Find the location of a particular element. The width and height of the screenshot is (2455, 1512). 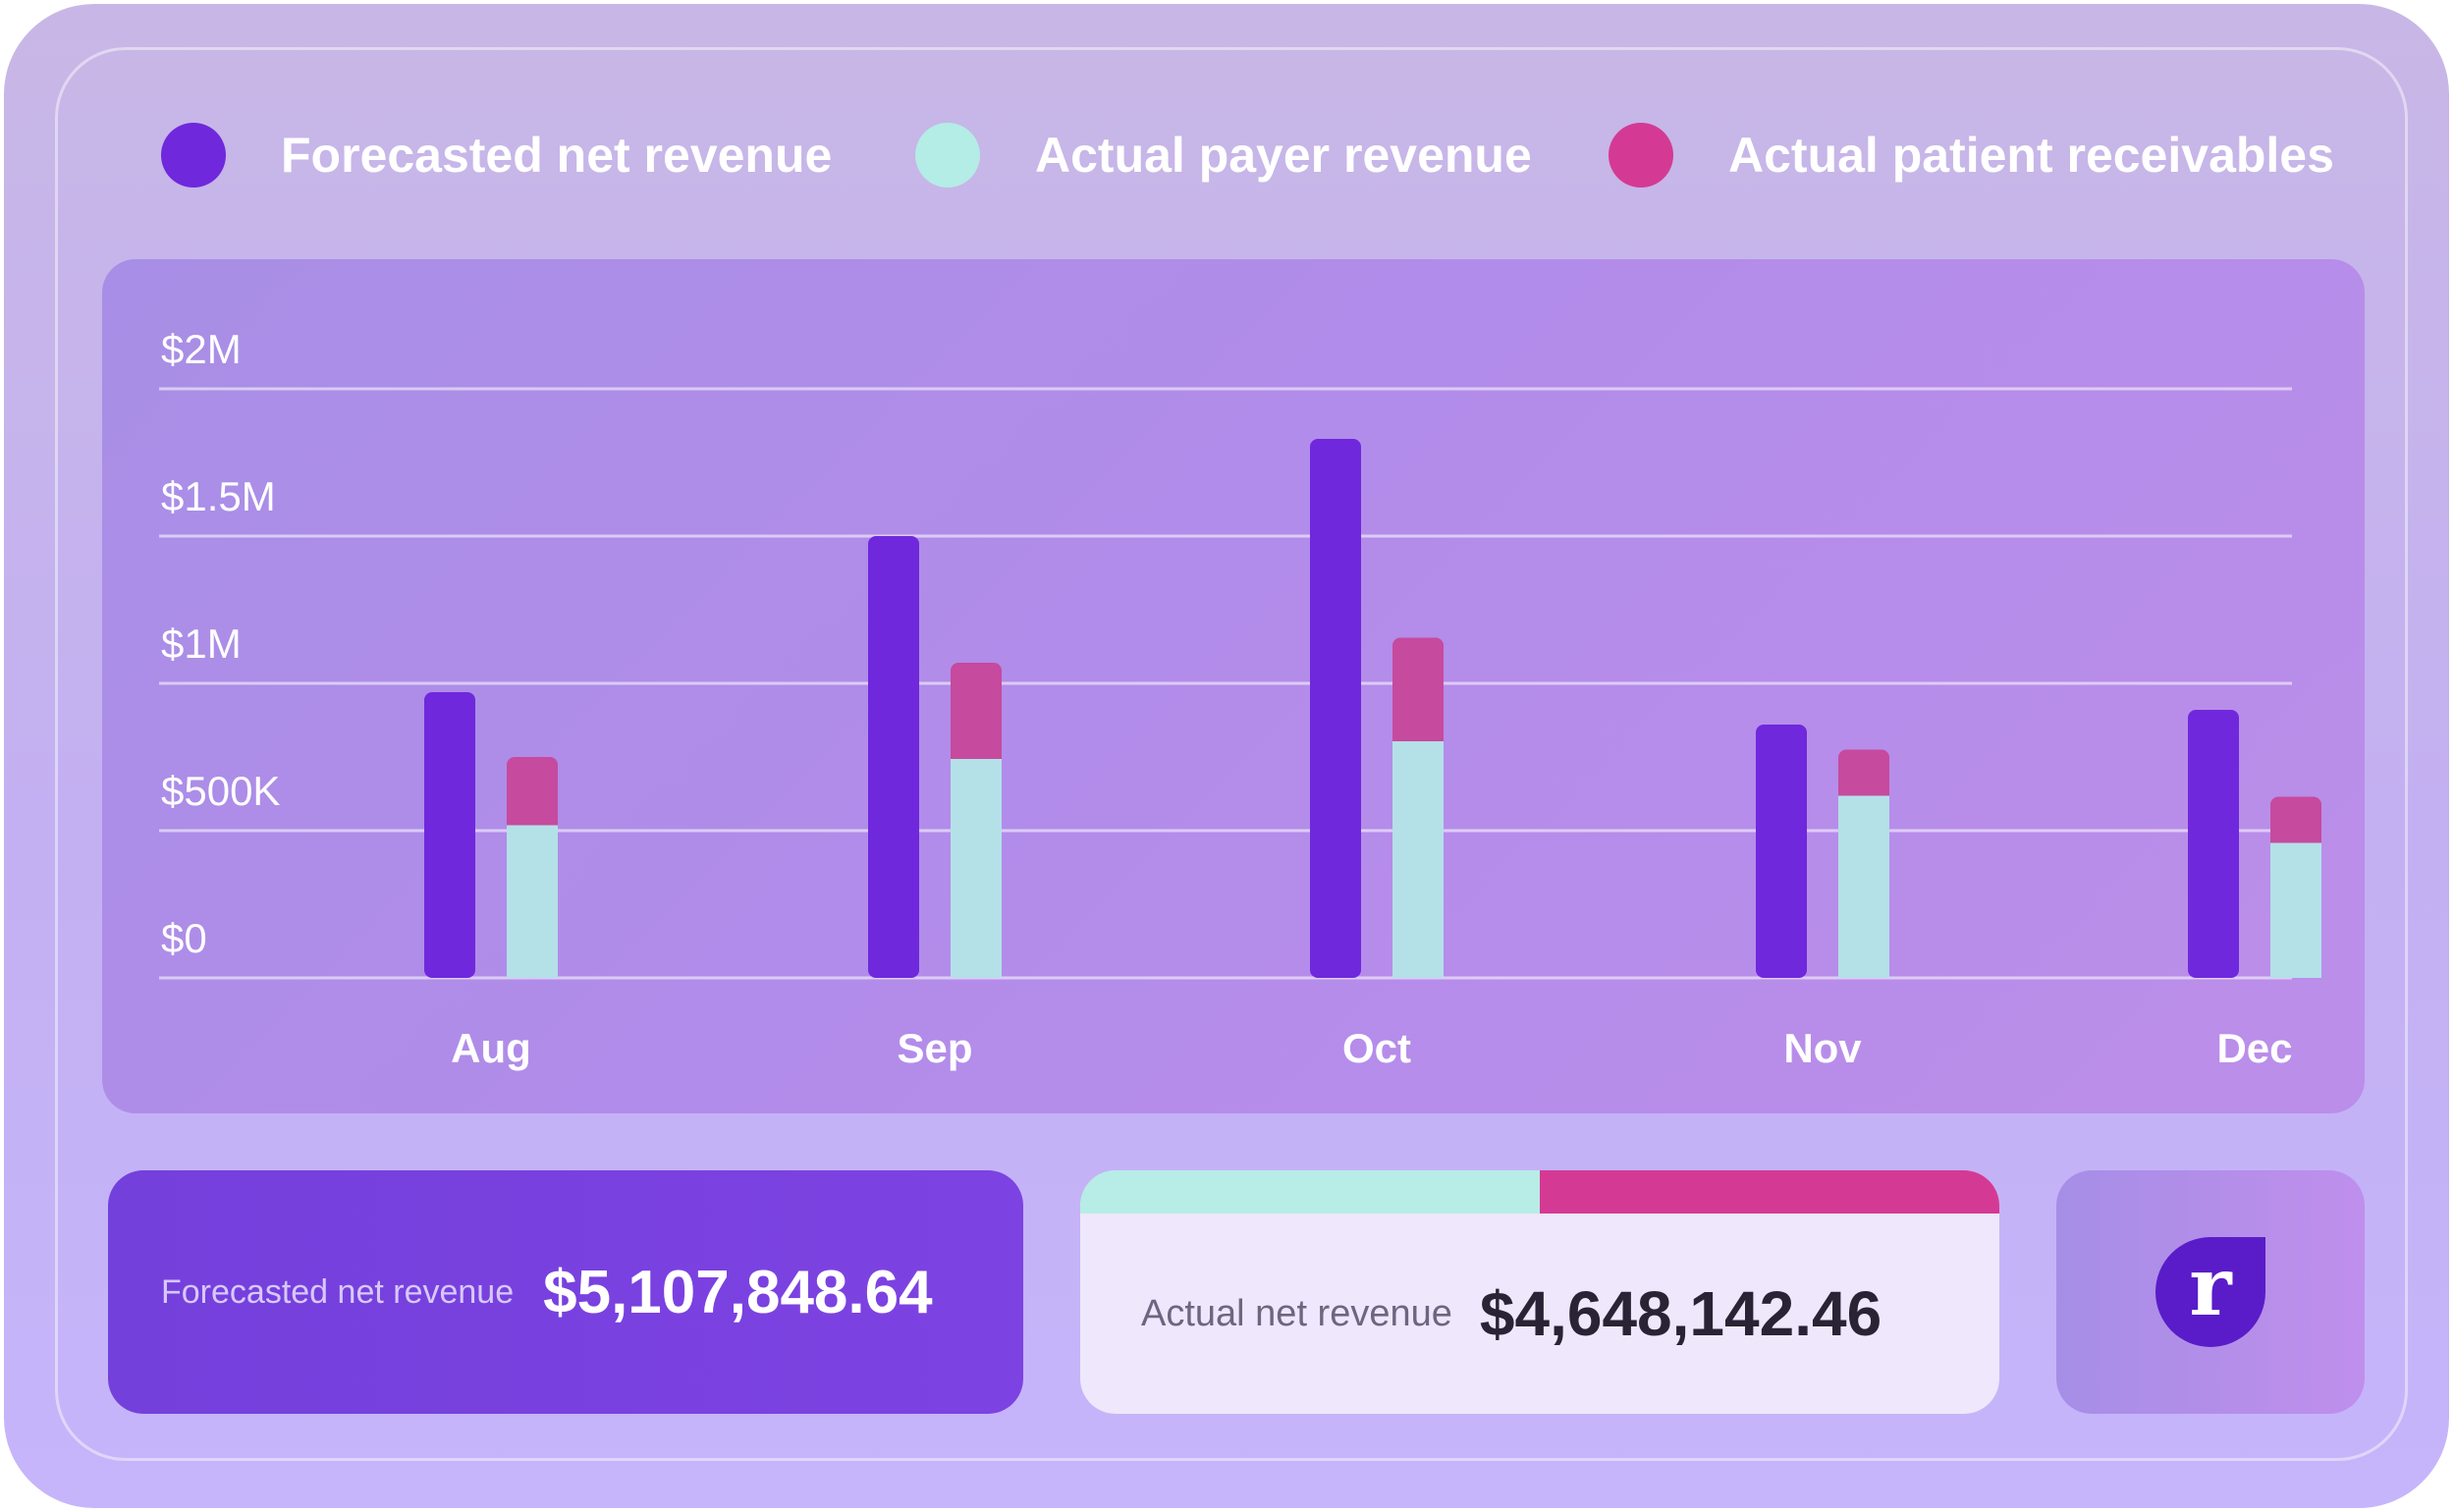

actual-summary-label: Actual net revenue is located at coordinates (1296, 1313).